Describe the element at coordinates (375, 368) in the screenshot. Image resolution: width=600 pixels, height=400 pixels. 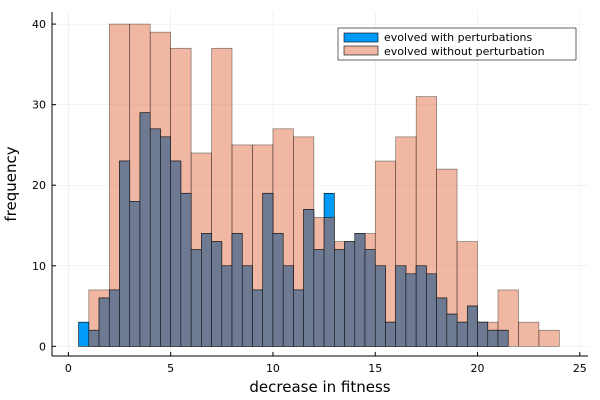
I see `x-tick-label: 15` at that location.